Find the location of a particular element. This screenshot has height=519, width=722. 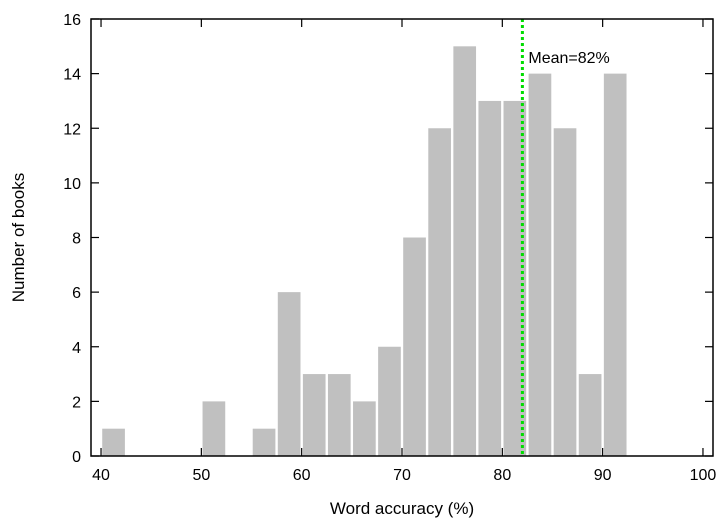

x-tick-label: 80 is located at coordinates (502, 475).